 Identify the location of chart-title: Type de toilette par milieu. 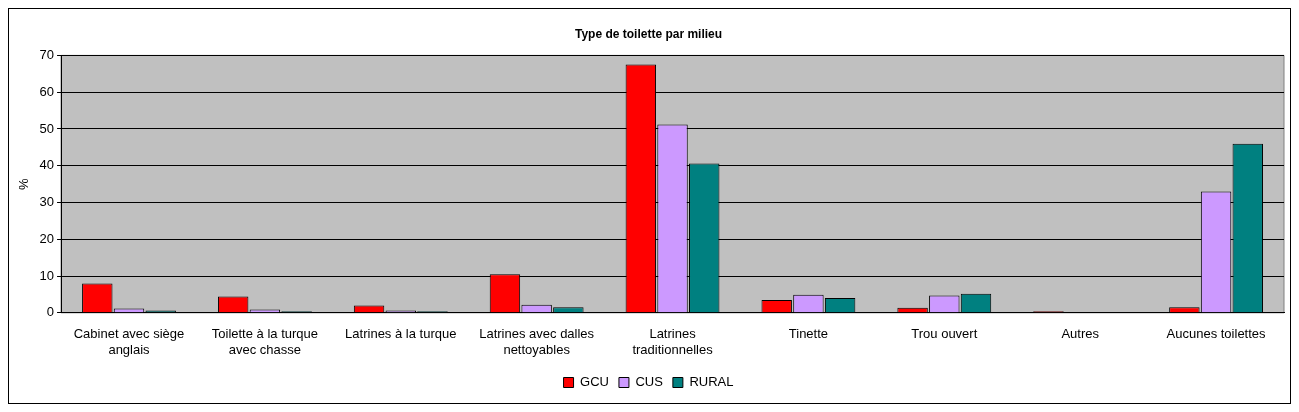
(648, 33).